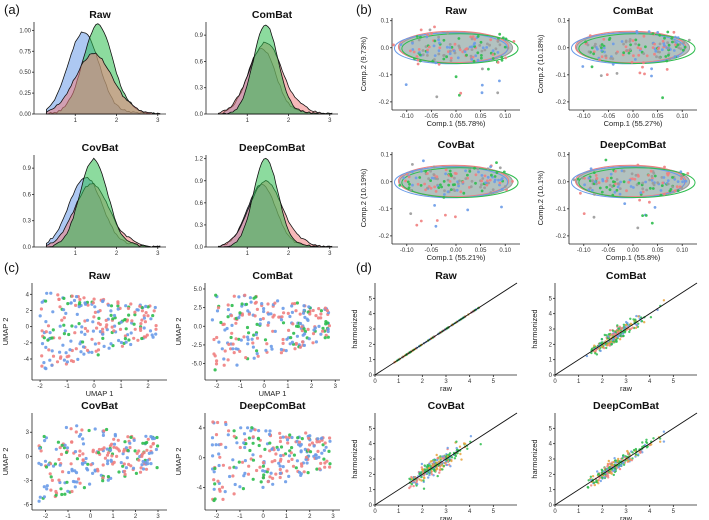 This screenshot has height=520, width=709. What do you see at coordinates (633, 117) in the screenshot?
I see `x-tick-label: 0.00` at bounding box center [633, 117].